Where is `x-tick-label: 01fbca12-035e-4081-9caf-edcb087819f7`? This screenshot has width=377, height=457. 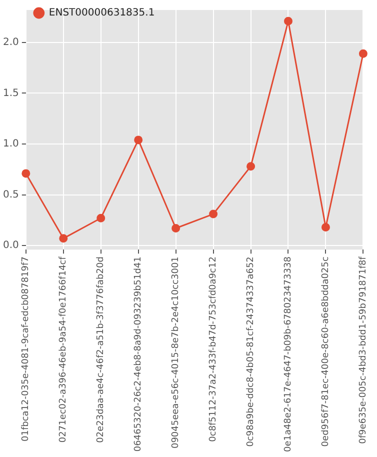
x-tick-label: 01fbca12-035e-4081-9caf-edcb087819f7 is located at coordinates (26, 349).